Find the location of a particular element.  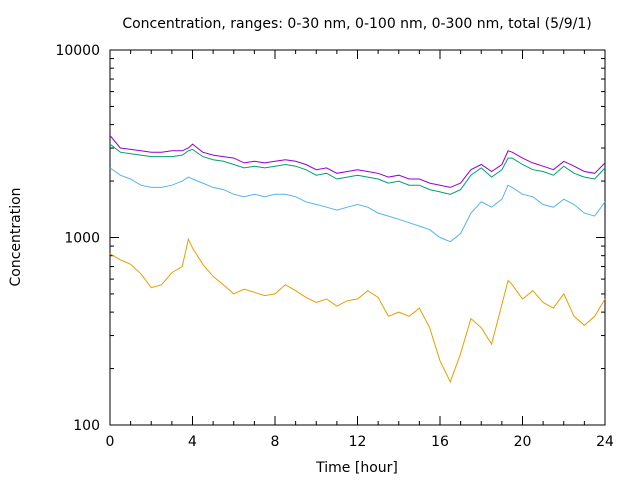

x-tick-label: 20 is located at coordinates (523, 442).